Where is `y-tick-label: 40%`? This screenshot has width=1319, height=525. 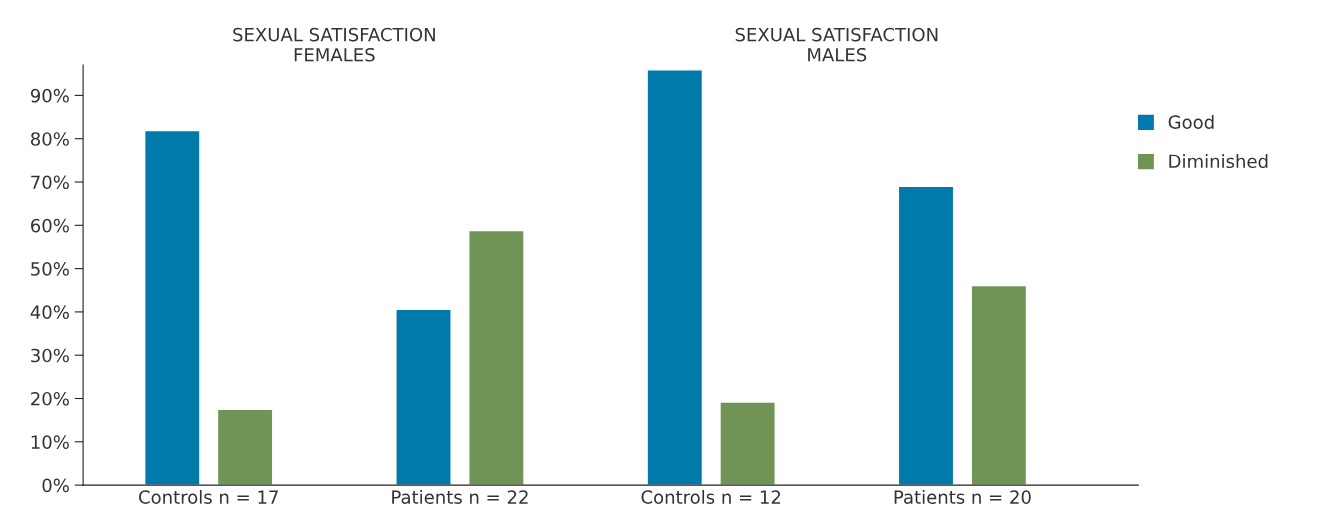
y-tick-label: 40% is located at coordinates (49, 312).